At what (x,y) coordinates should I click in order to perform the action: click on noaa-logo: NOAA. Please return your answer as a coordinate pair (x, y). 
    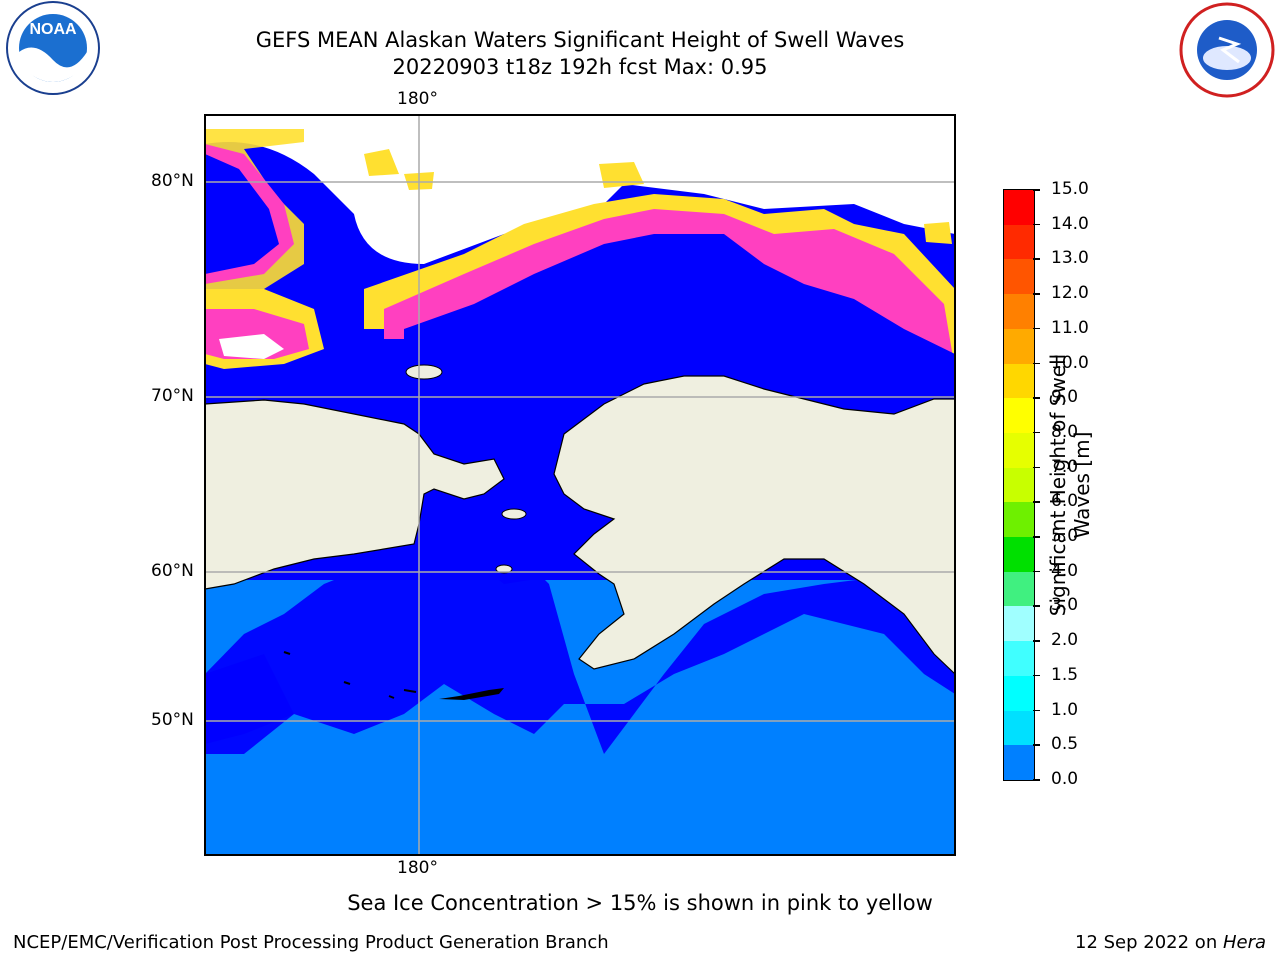
    Looking at the image, I should click on (53, 48).